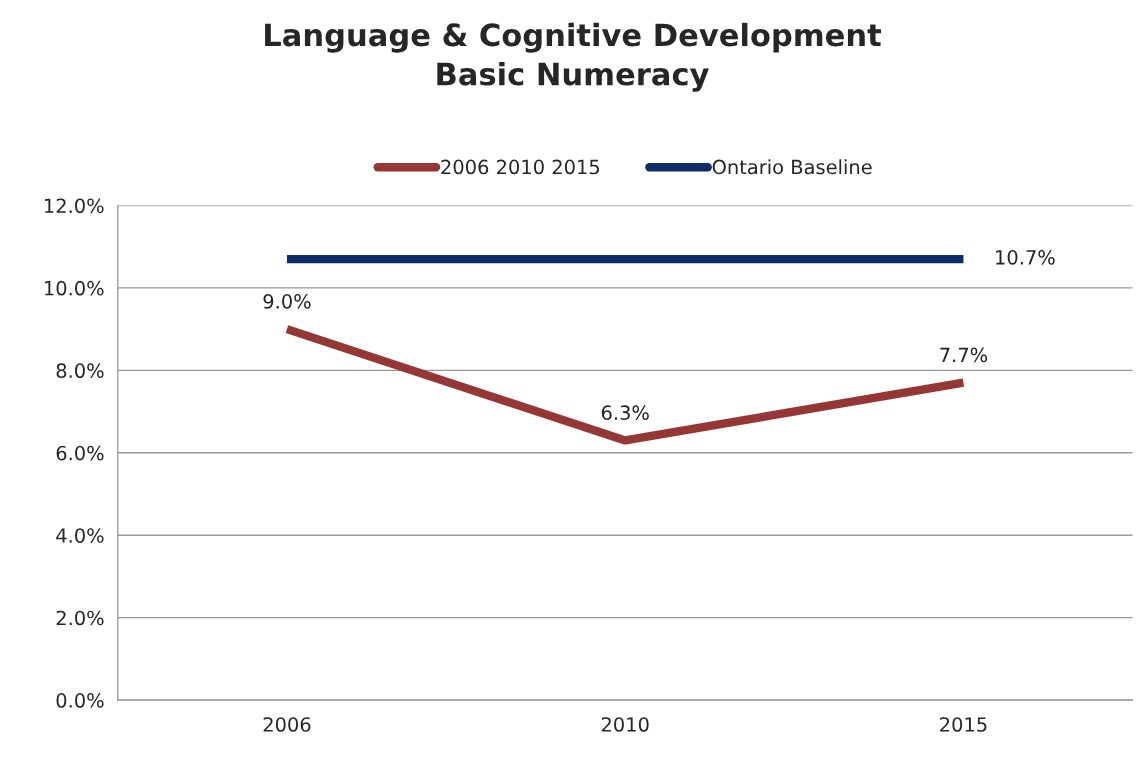  What do you see at coordinates (573, 57) in the screenshot?
I see `chart-title: Language & Cognitive Development Basic Numeracy` at bounding box center [573, 57].